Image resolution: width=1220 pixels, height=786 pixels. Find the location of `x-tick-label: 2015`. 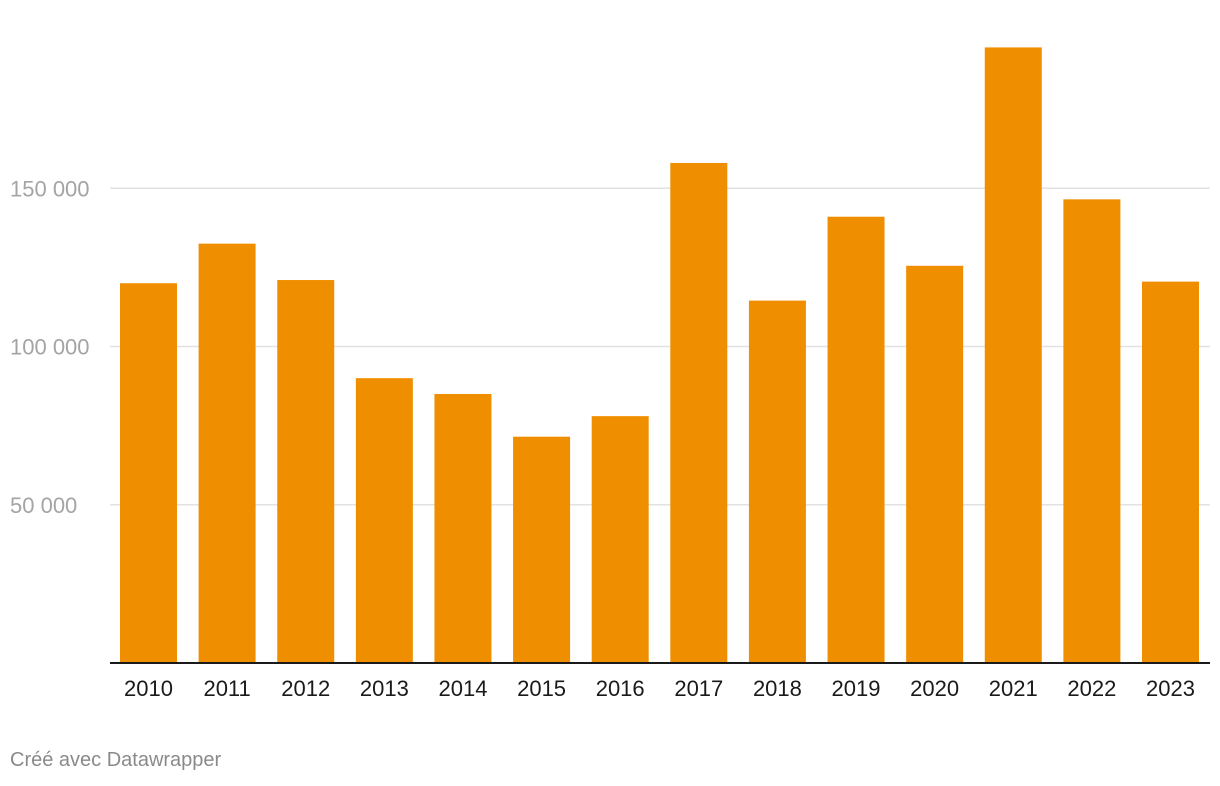

x-tick-label: 2015 is located at coordinates (541, 688).